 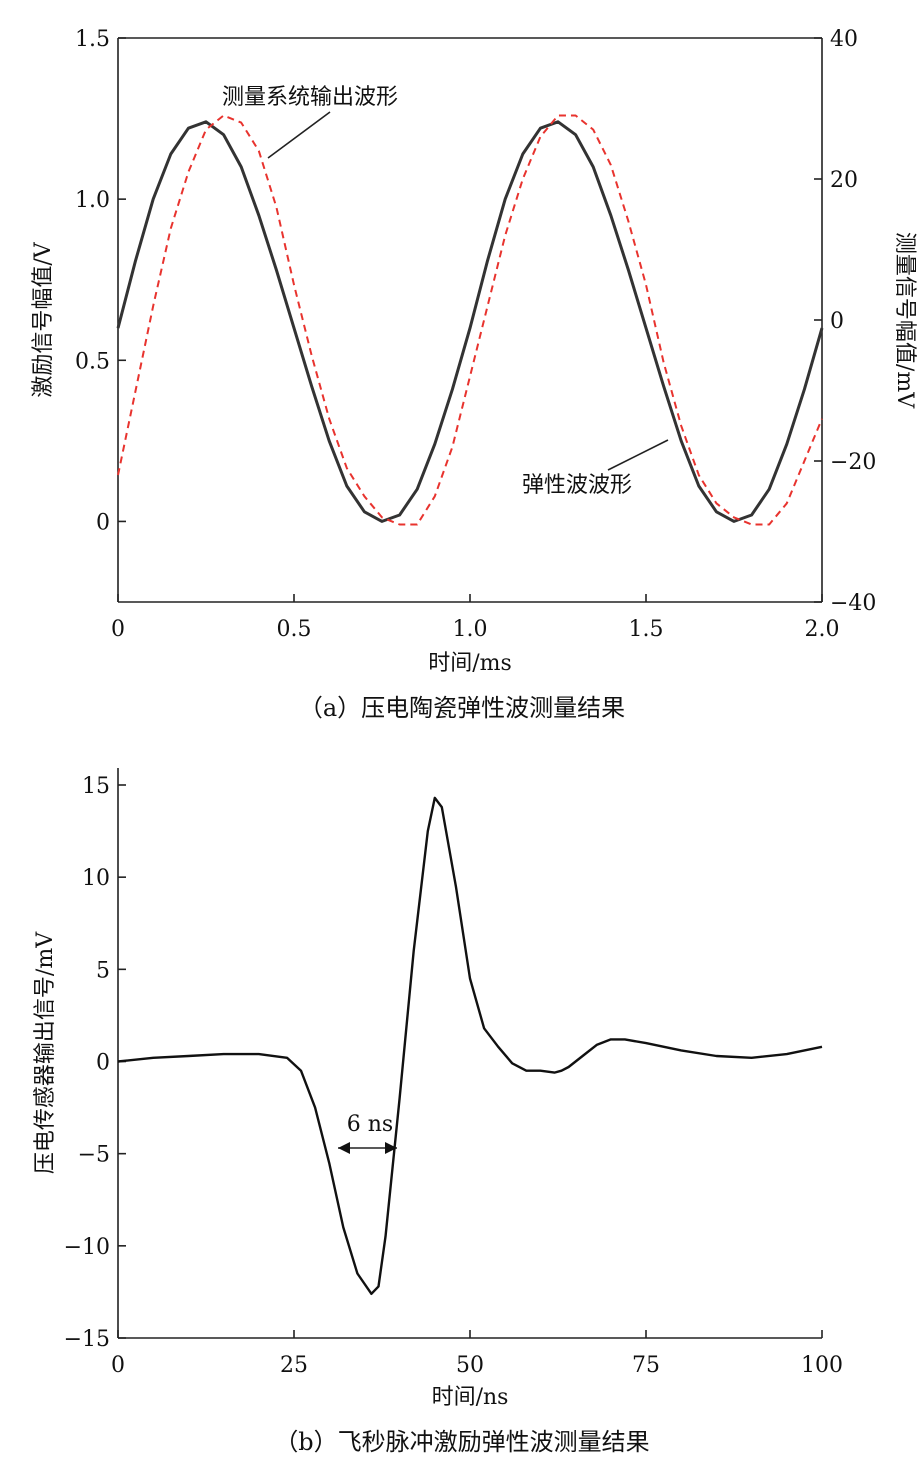 I want to click on chart-b-xtick-label: 50, so click(x=470, y=1365).